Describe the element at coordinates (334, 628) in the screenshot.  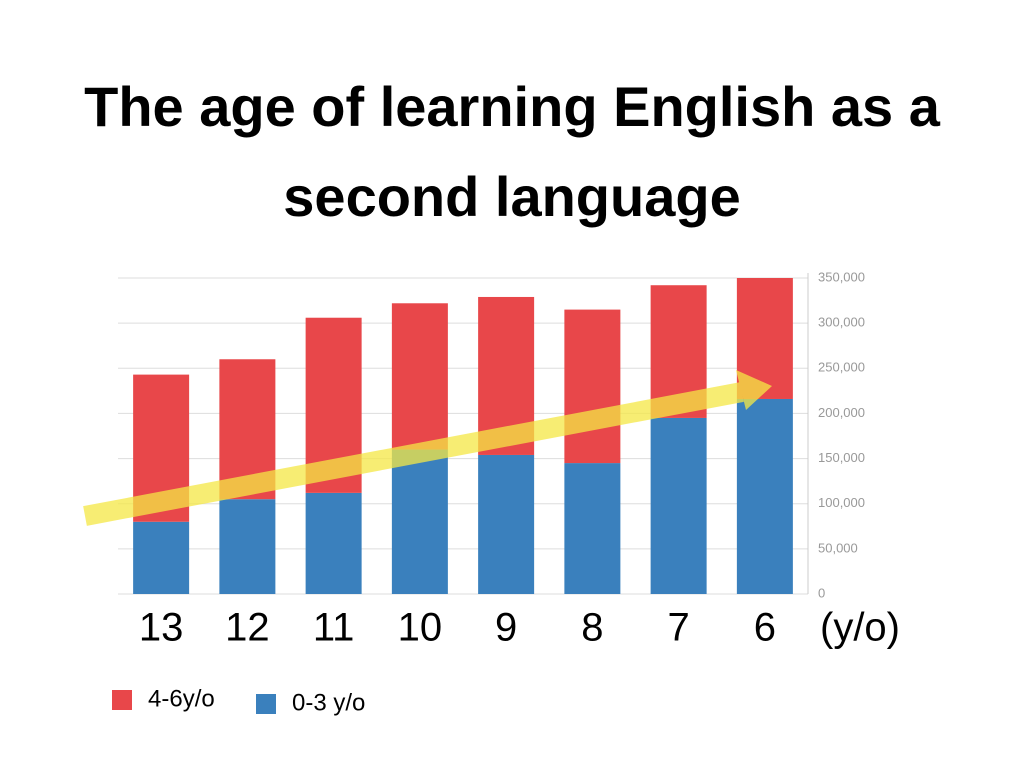
I see `x-tick-label: 11` at that location.